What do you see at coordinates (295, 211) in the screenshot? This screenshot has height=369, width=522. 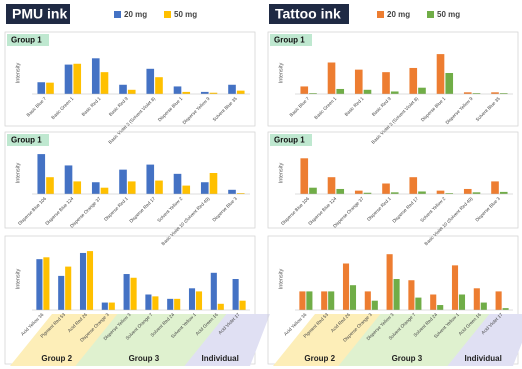 I see `x-tick-label: Disperse Blue 106` at bounding box center [295, 211].